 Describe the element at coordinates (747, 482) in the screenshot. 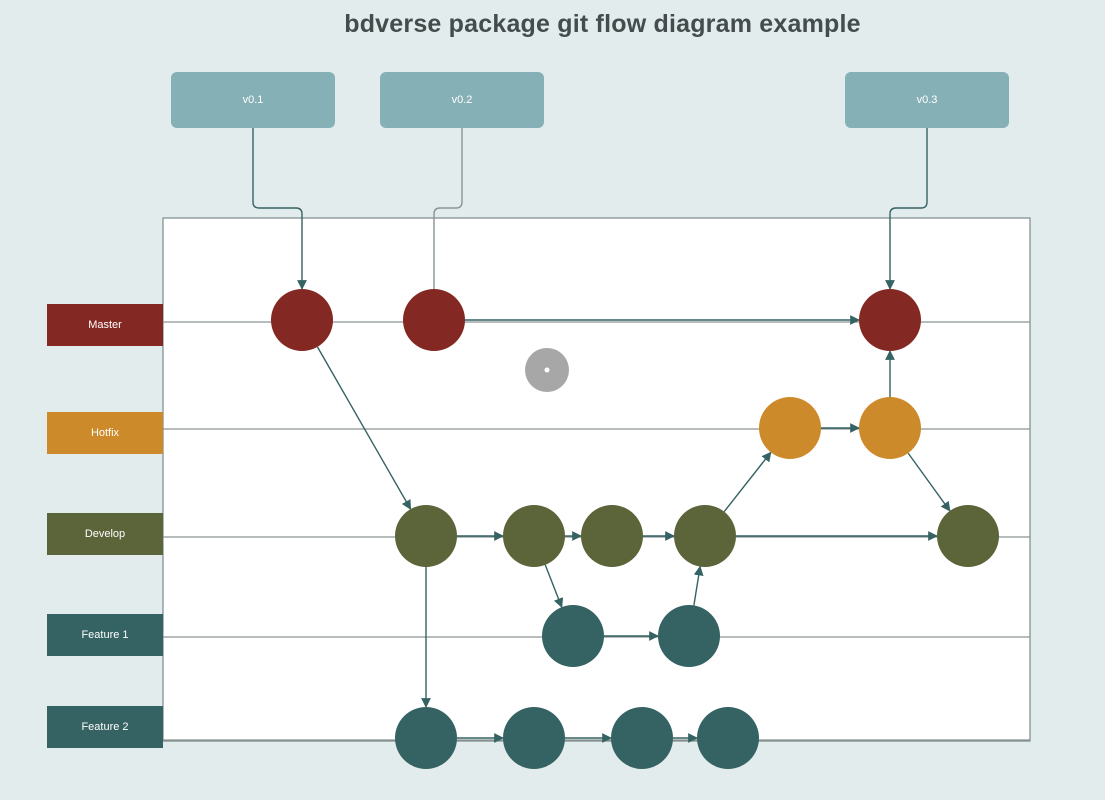

I see `edge-d4-h1` at that location.